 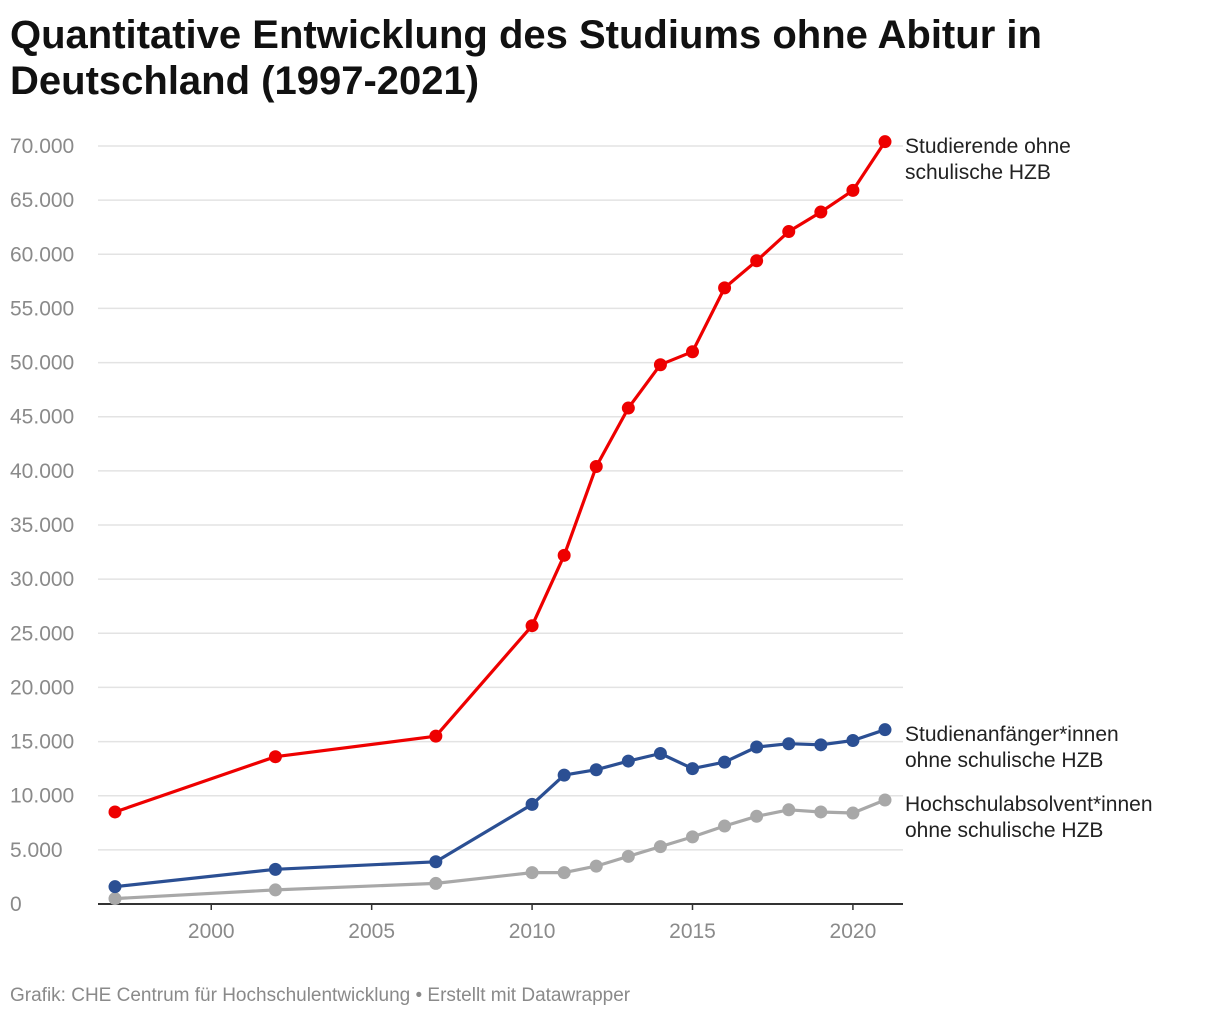 What do you see at coordinates (500, 923) in the screenshot?
I see `x-axis: 2000 2005 2010 2015 2020` at bounding box center [500, 923].